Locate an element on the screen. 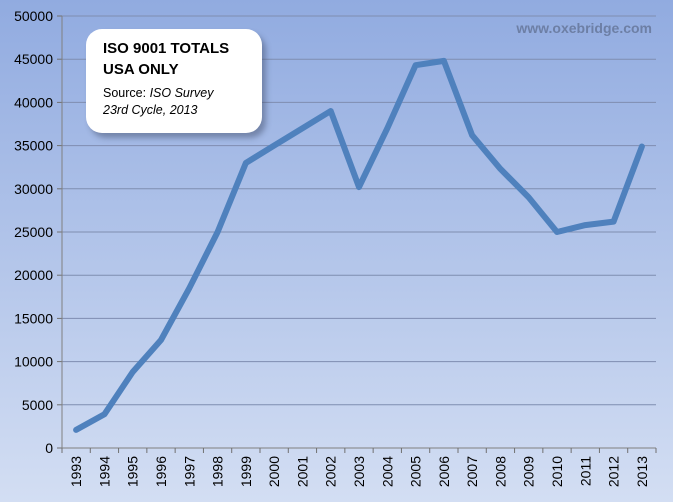 The width and height of the screenshot is (673, 502). x-tick-label: 2011 is located at coordinates (585, 471).